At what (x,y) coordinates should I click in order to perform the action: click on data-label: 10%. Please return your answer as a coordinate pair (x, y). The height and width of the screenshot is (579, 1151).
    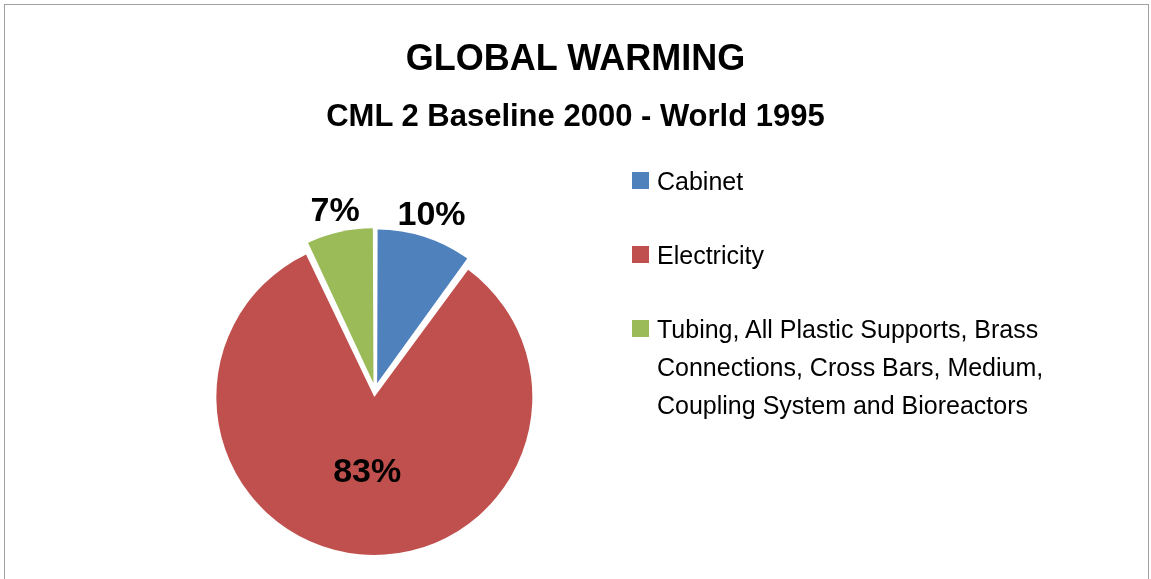
    Looking at the image, I should click on (431, 213).